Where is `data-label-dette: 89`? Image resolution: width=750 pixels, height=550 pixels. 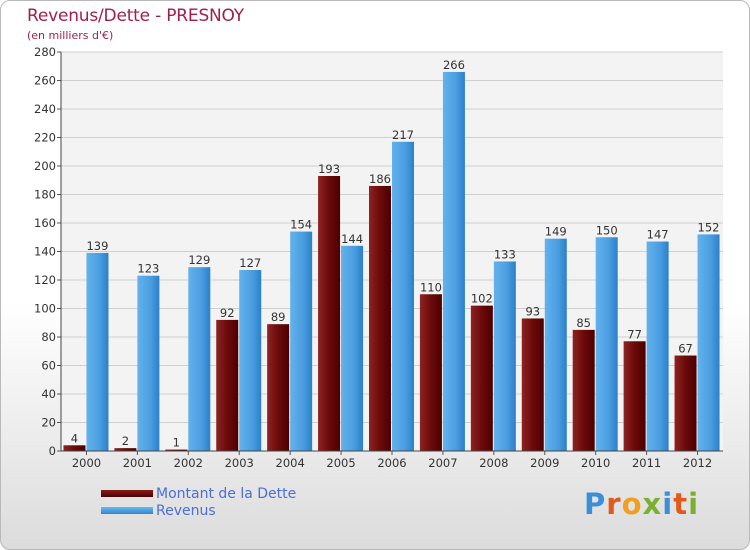 data-label-dette: 89 is located at coordinates (278, 317).